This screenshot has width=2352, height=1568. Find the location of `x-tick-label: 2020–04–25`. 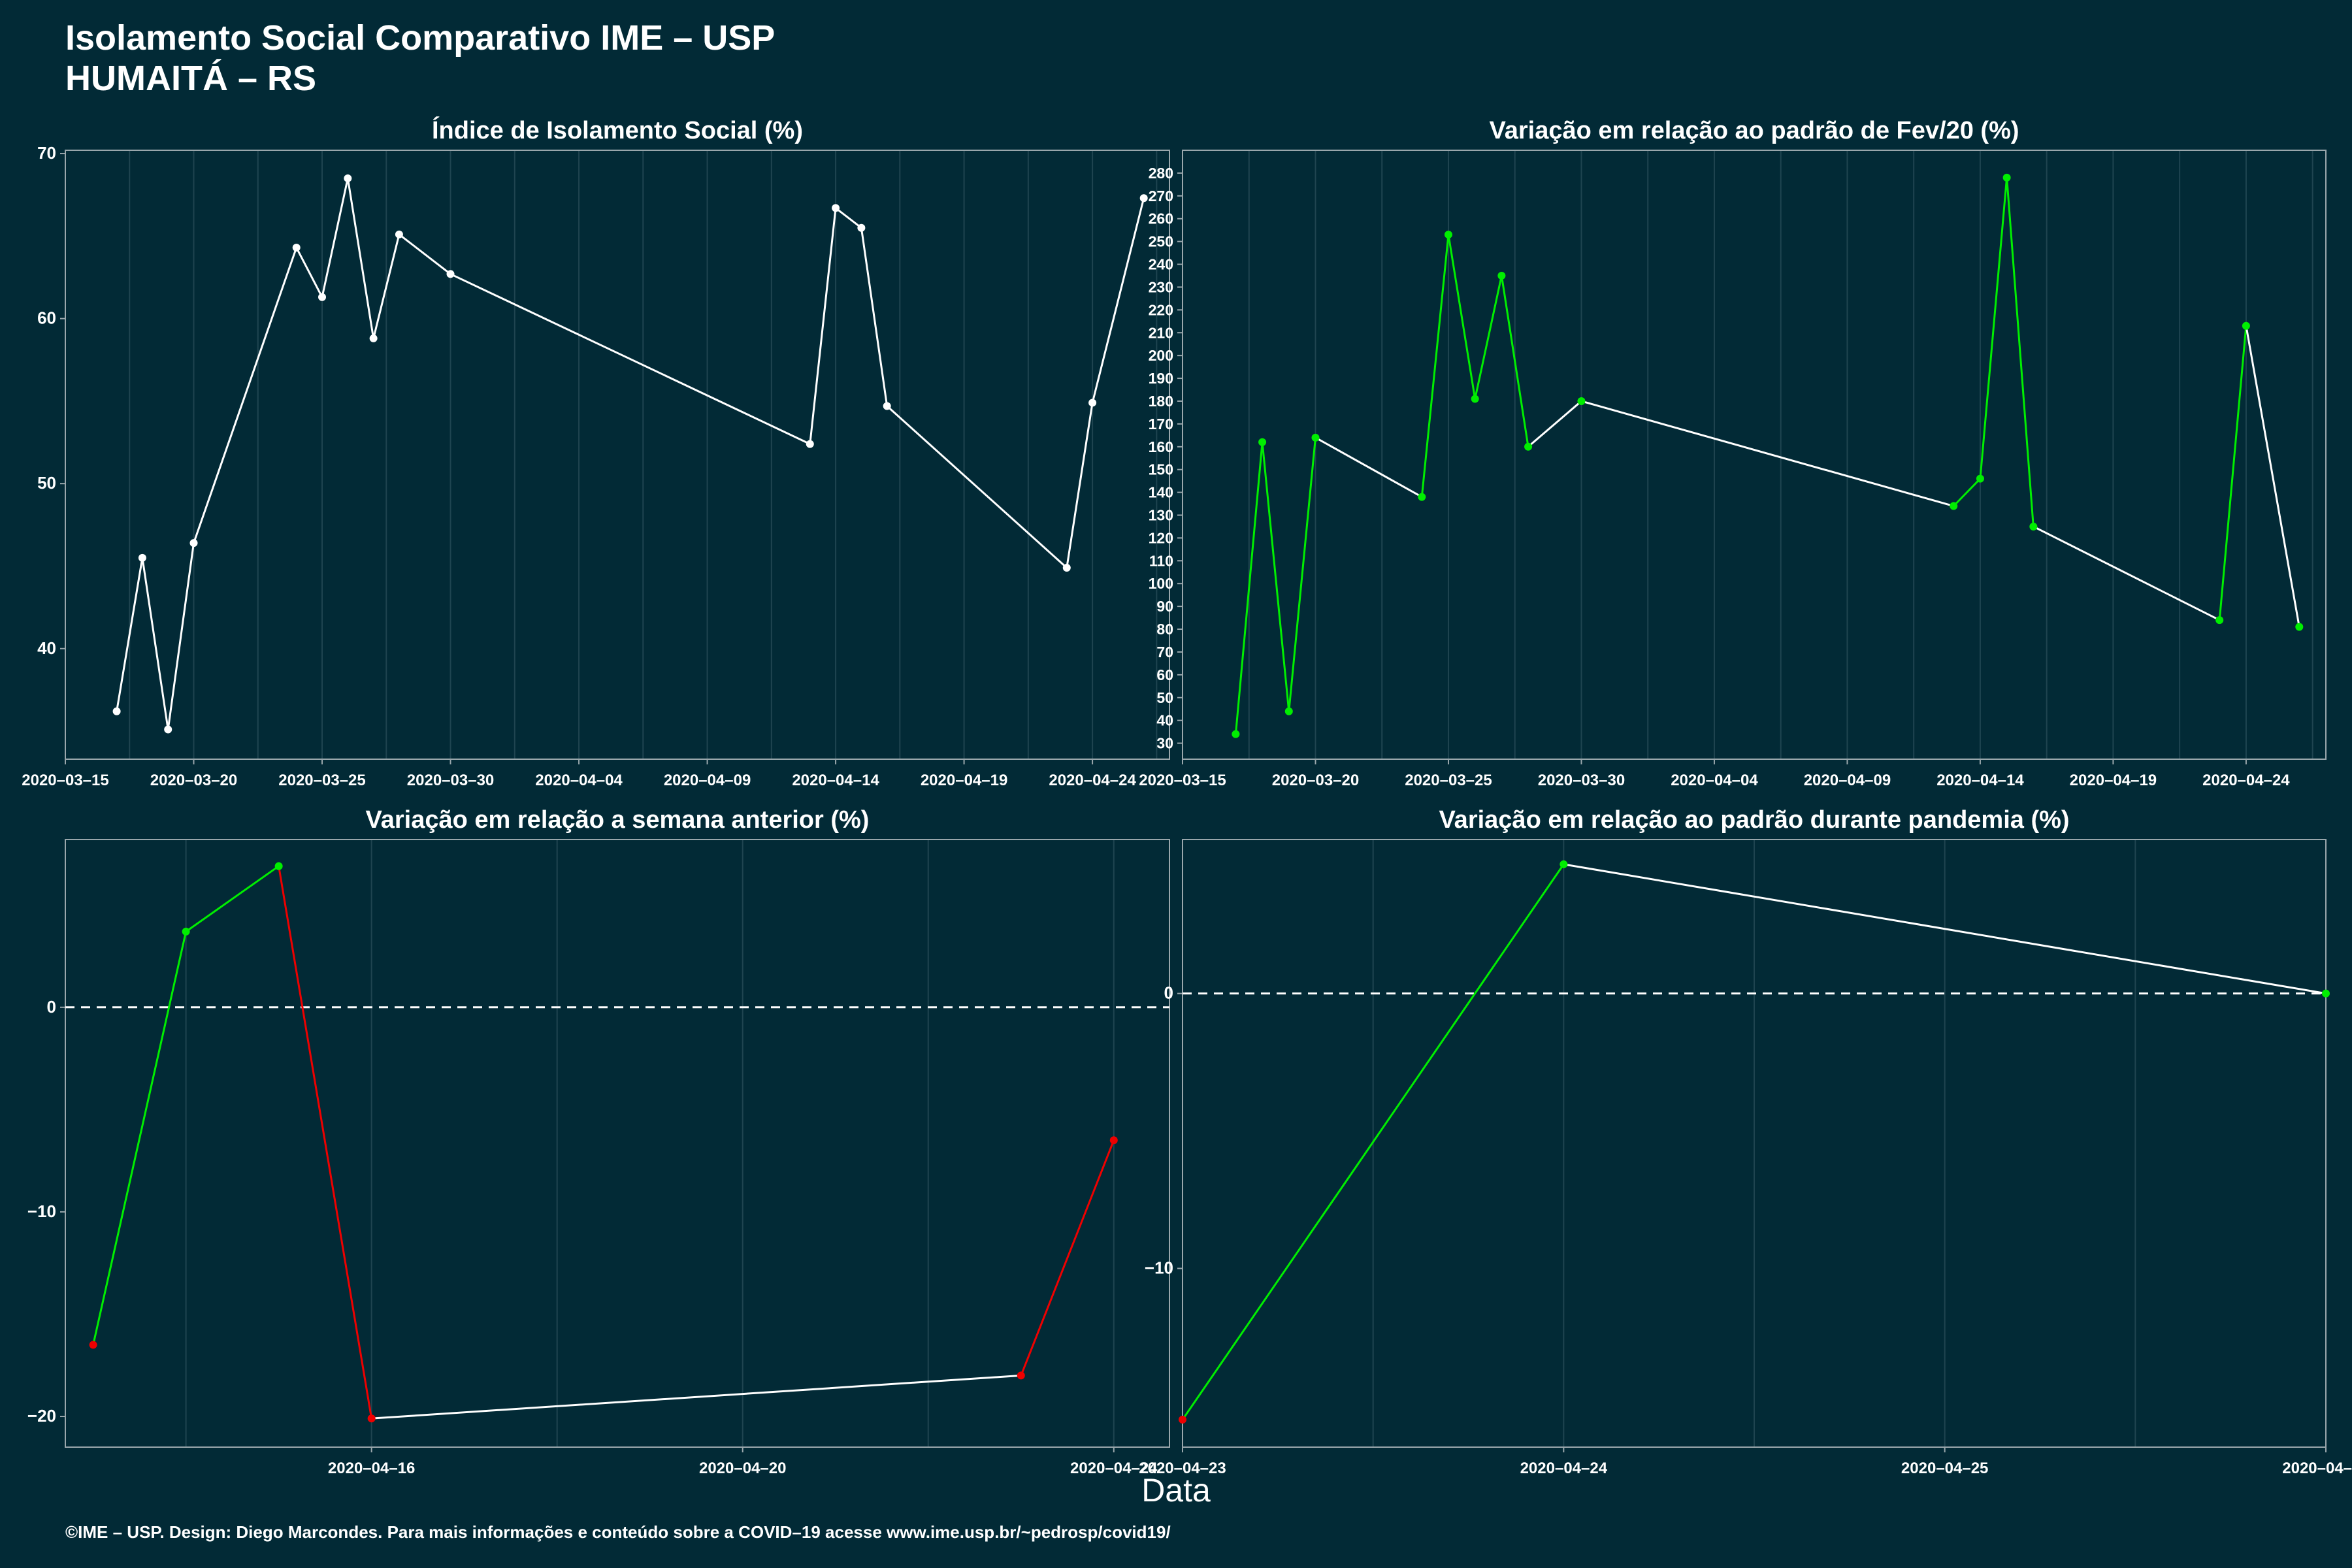

x-tick-label: 2020–04–25 is located at coordinates (1944, 1468).